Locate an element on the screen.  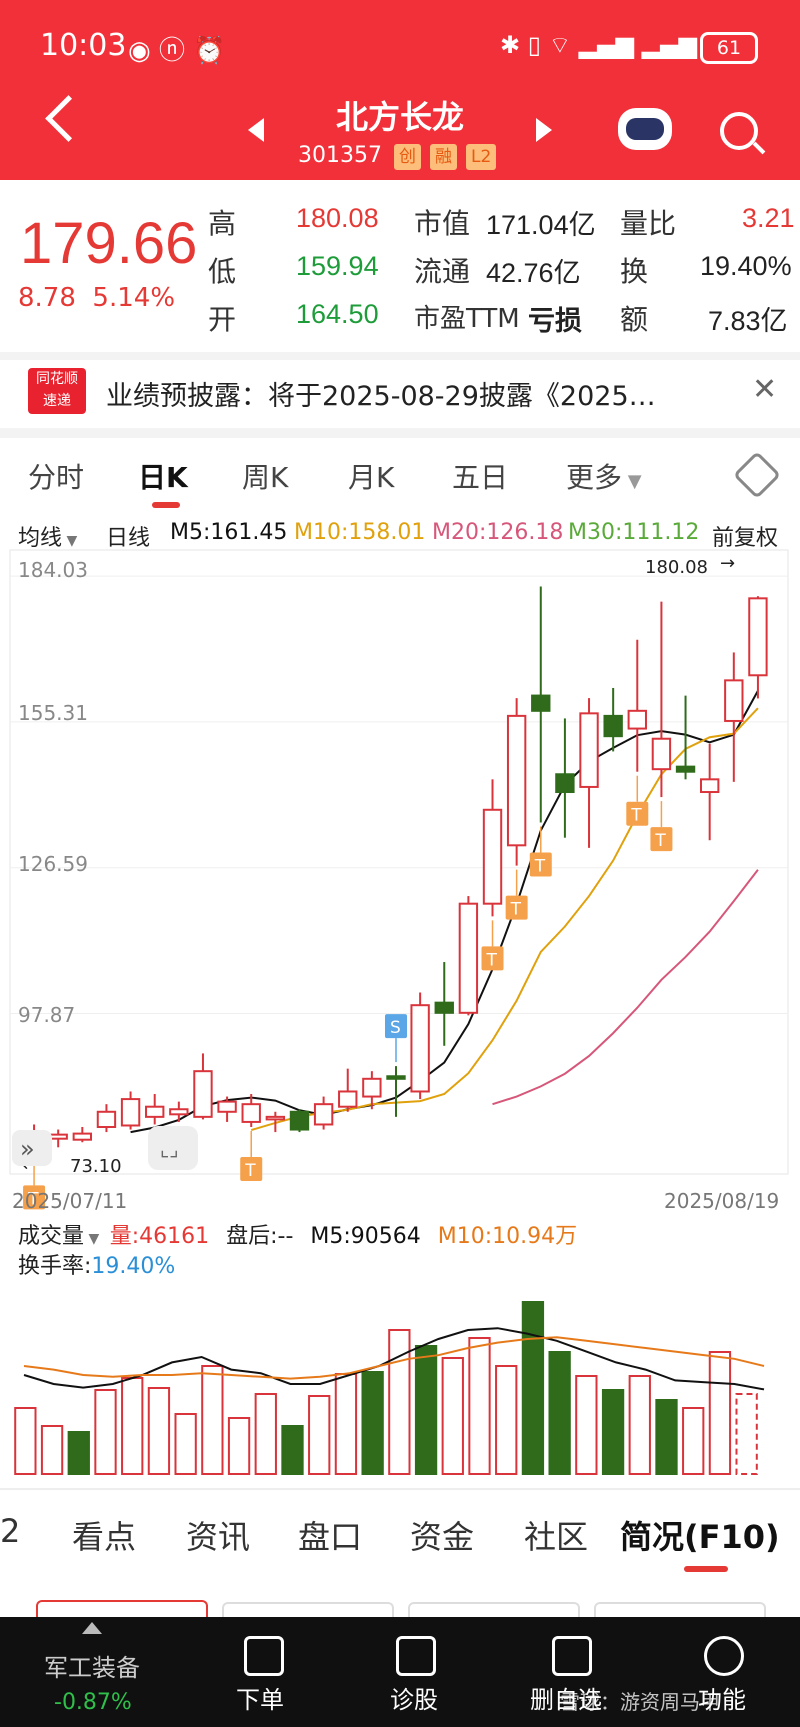
nav-order: 下单 is located at coordinates (260, 1700).